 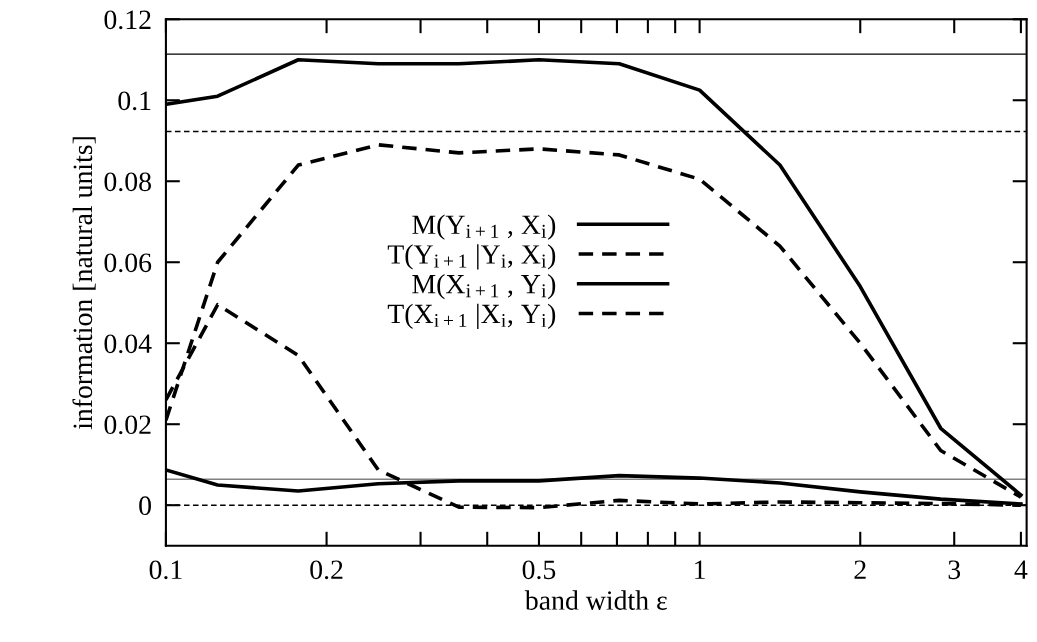 I want to click on y-tick-label: 0.02, so click(x=127, y=425).